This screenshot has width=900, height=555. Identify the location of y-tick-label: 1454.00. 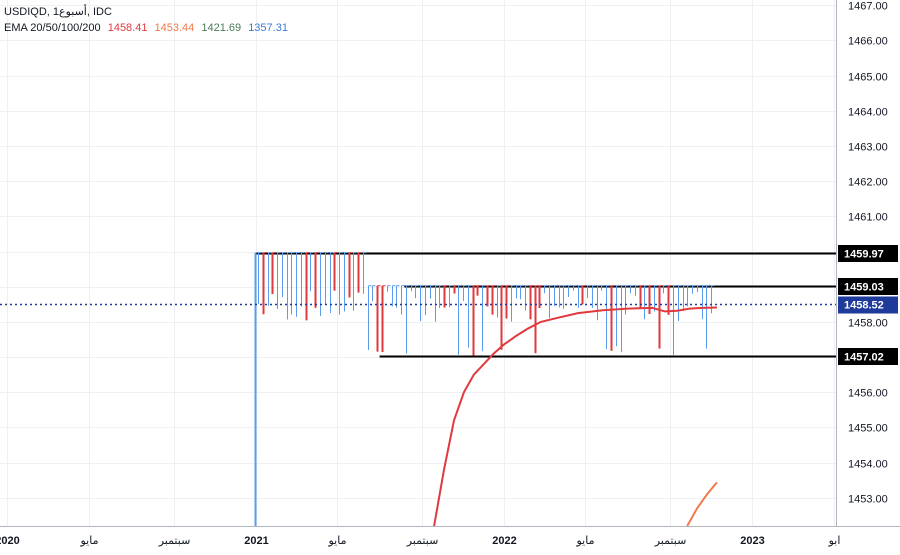
(868, 465).